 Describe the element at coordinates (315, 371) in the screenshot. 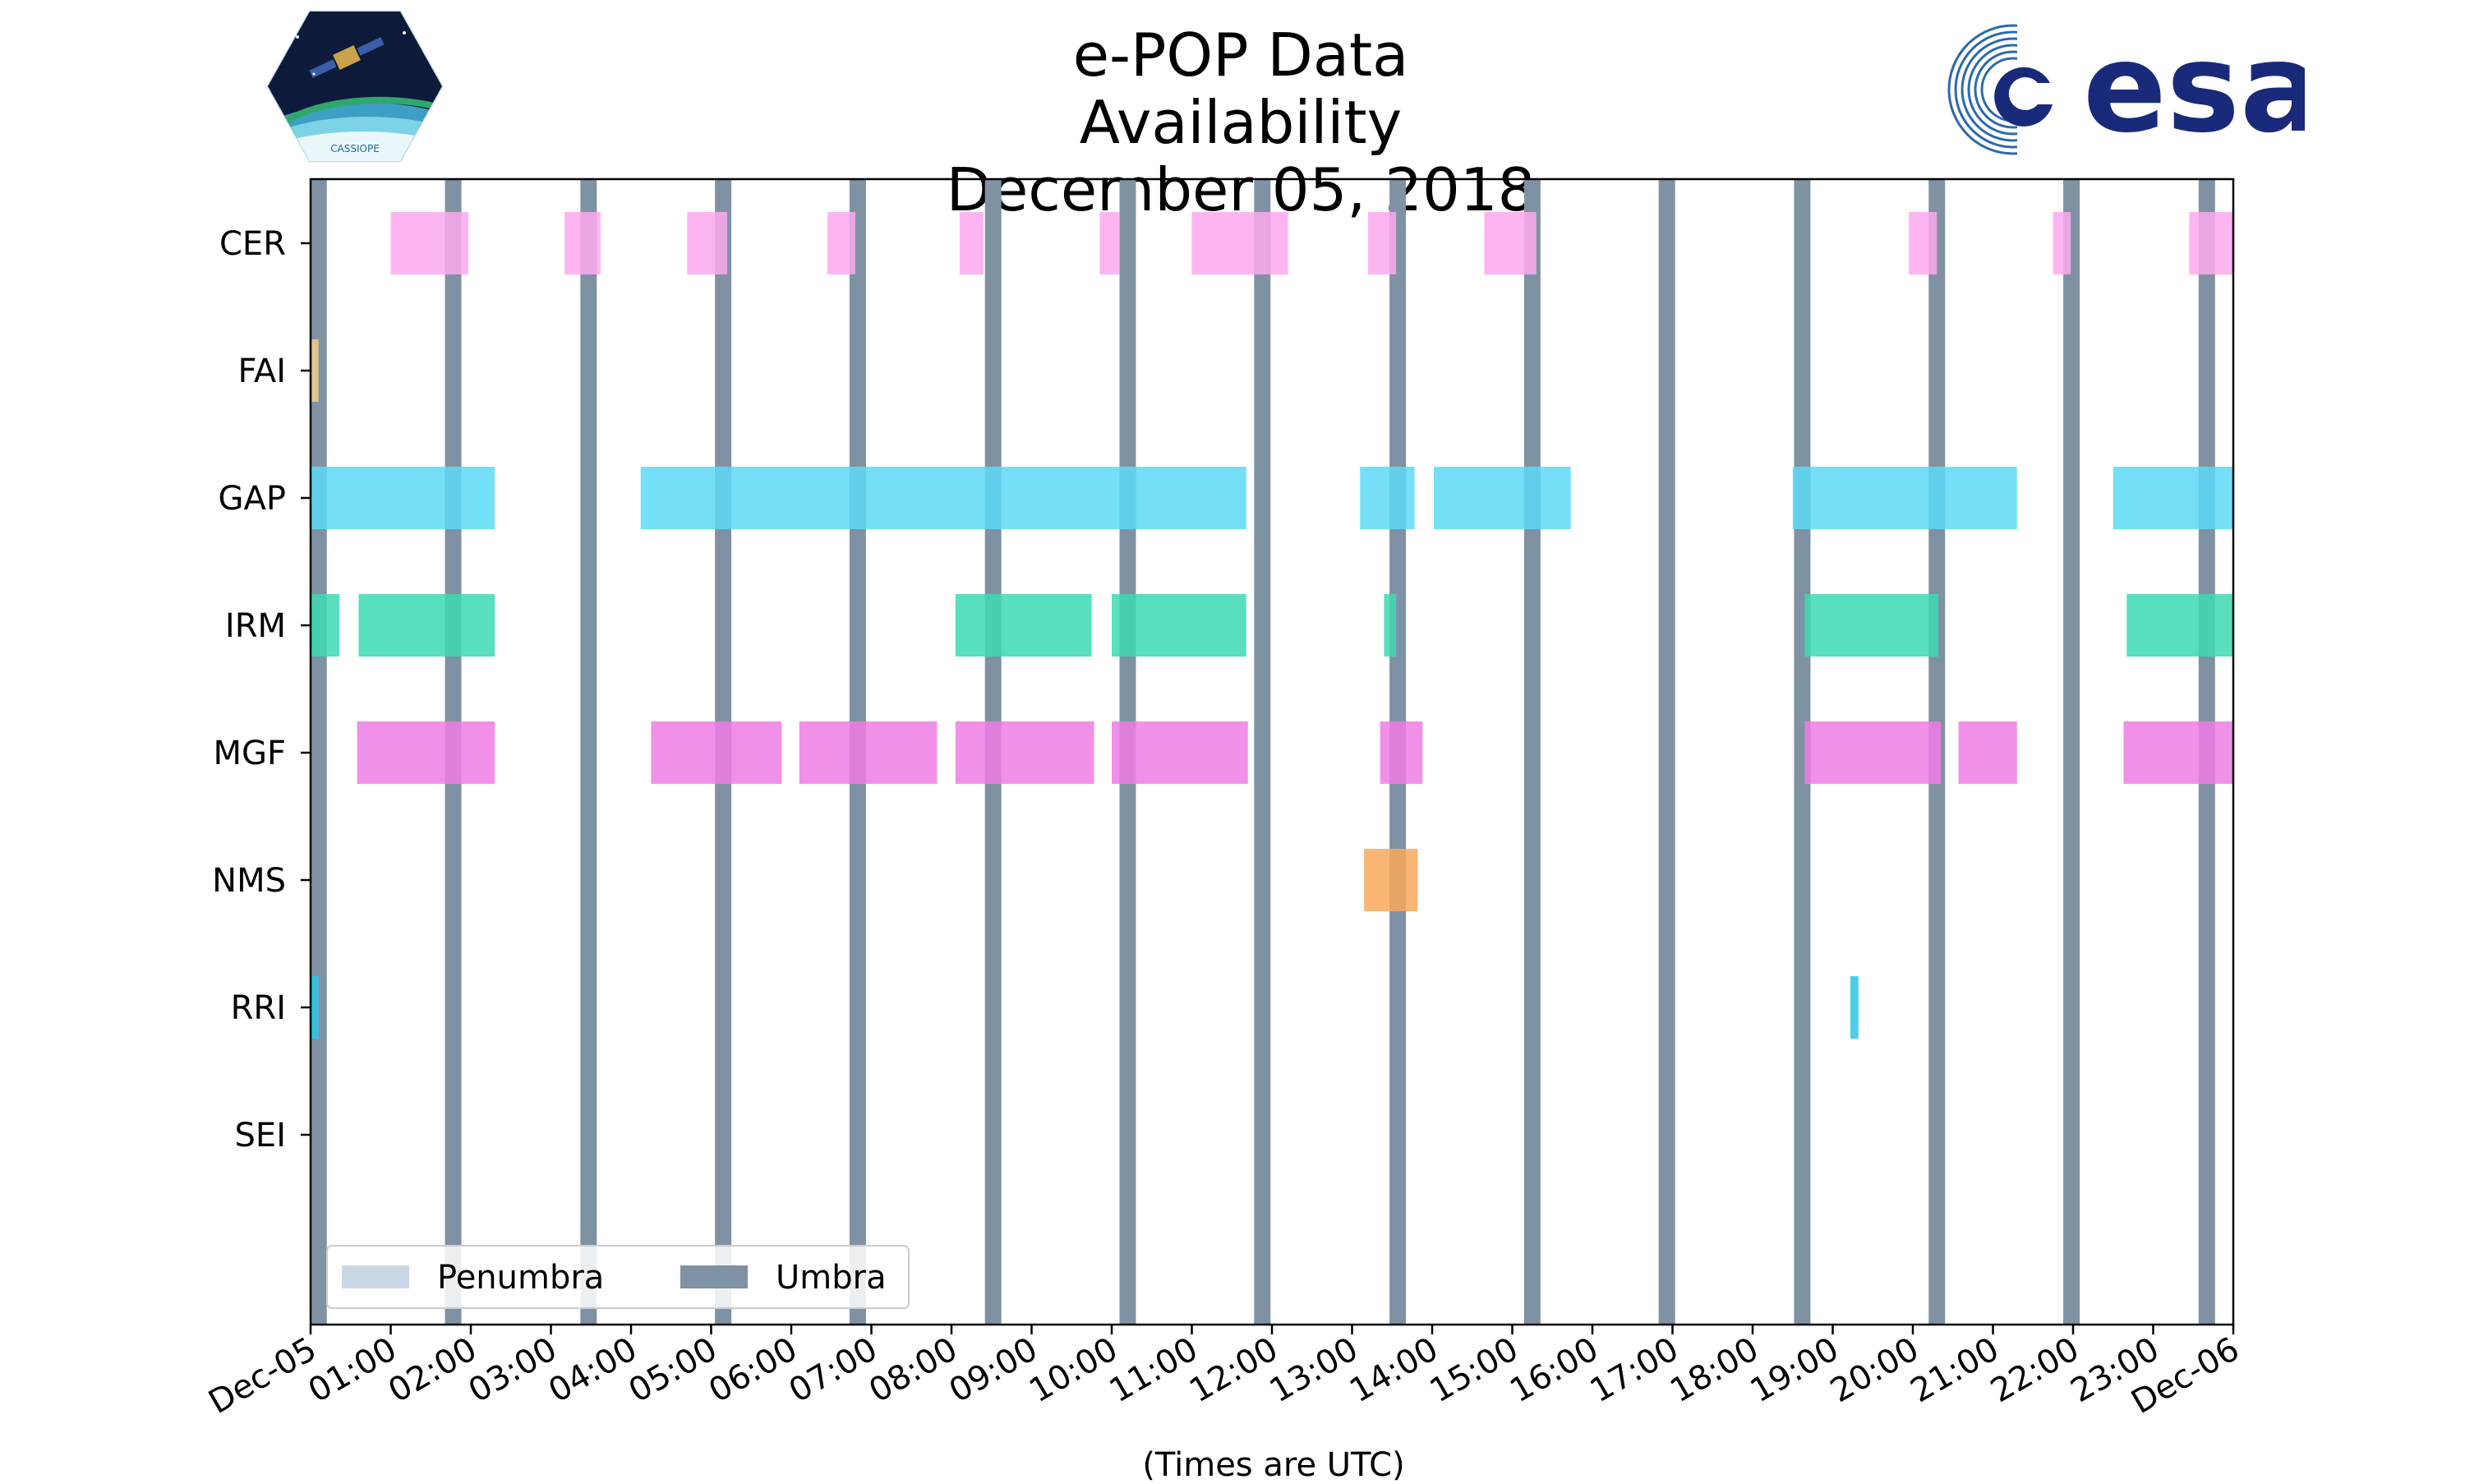

I see `data-bar-fai` at that location.